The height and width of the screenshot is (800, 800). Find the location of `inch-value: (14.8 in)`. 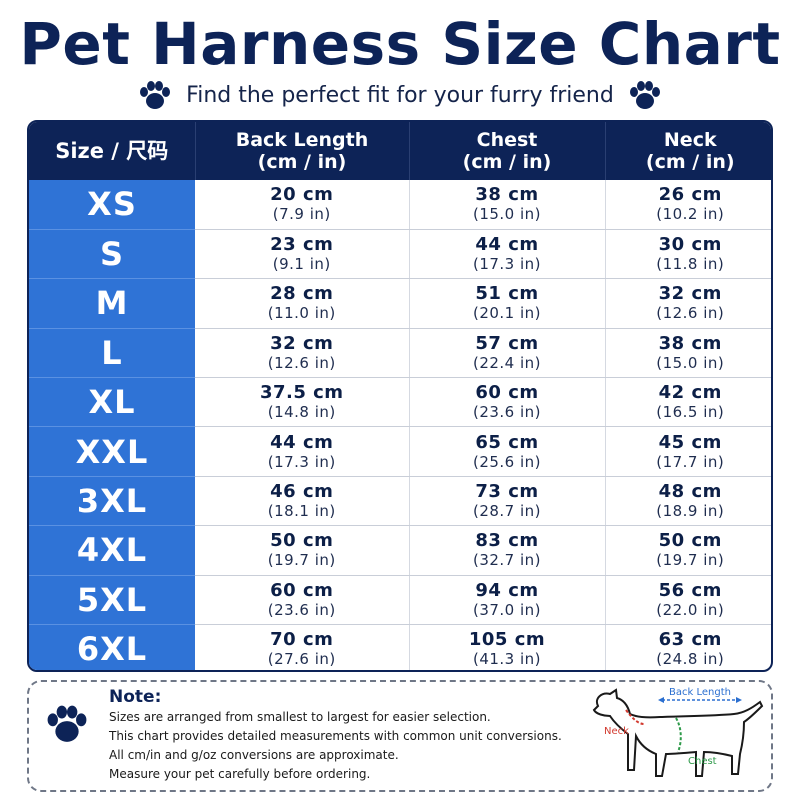

inch-value: (14.8 in) is located at coordinates (301, 412).